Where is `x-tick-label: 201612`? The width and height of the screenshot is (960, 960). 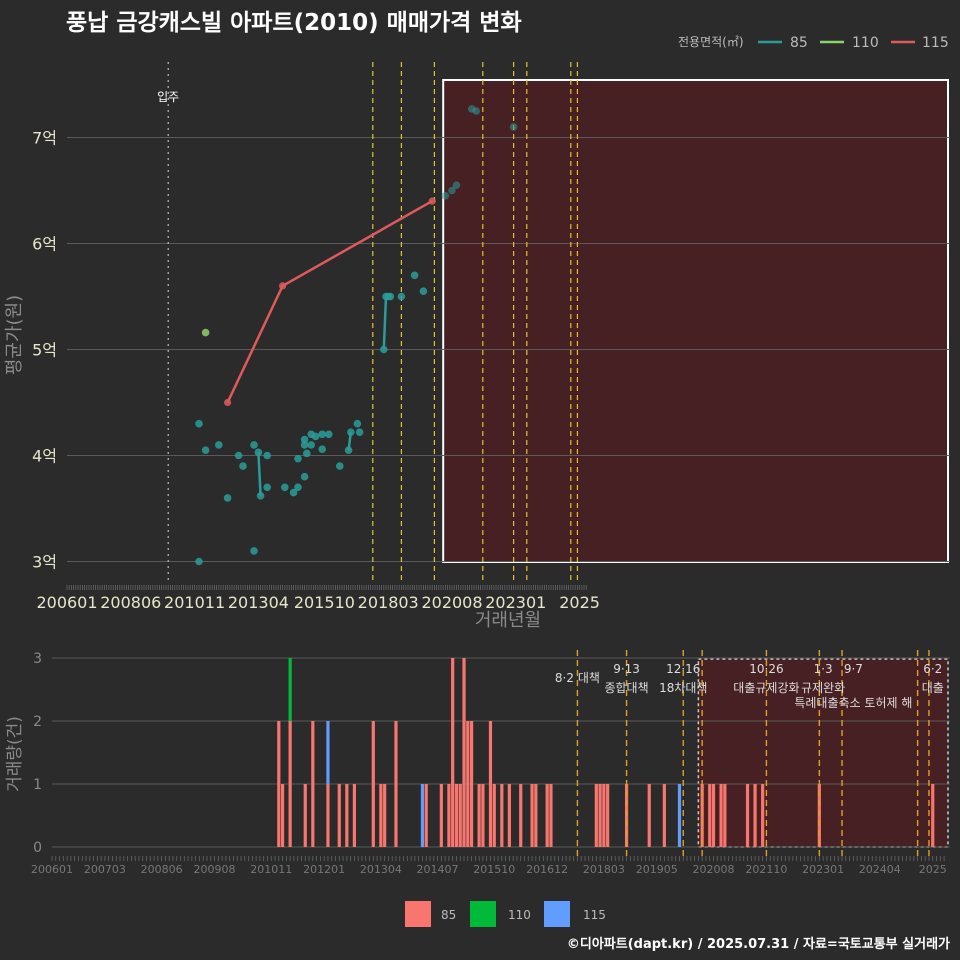
x-tick-label: 201612 is located at coordinates (547, 869).